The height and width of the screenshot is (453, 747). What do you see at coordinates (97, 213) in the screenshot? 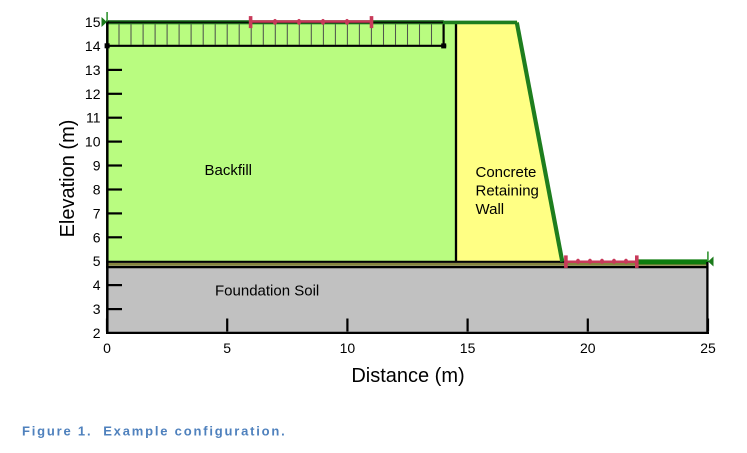
I see `svg-text: 7` at bounding box center [97, 213].